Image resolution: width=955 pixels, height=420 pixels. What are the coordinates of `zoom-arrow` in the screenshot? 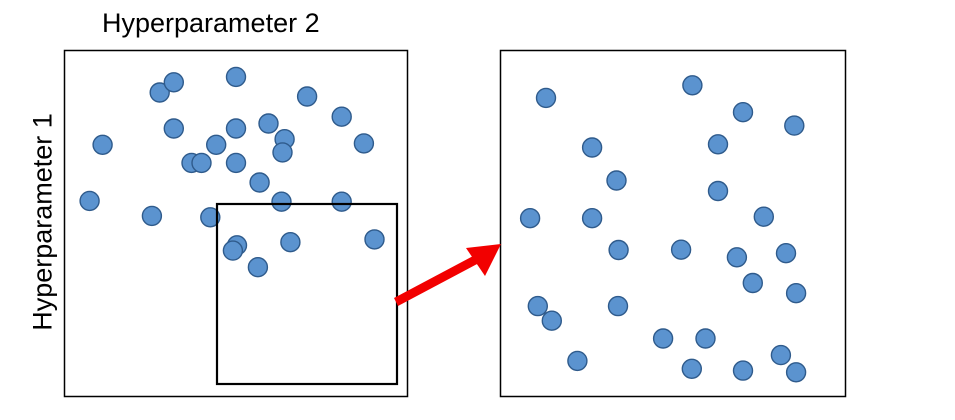 It's located at (447, 275).